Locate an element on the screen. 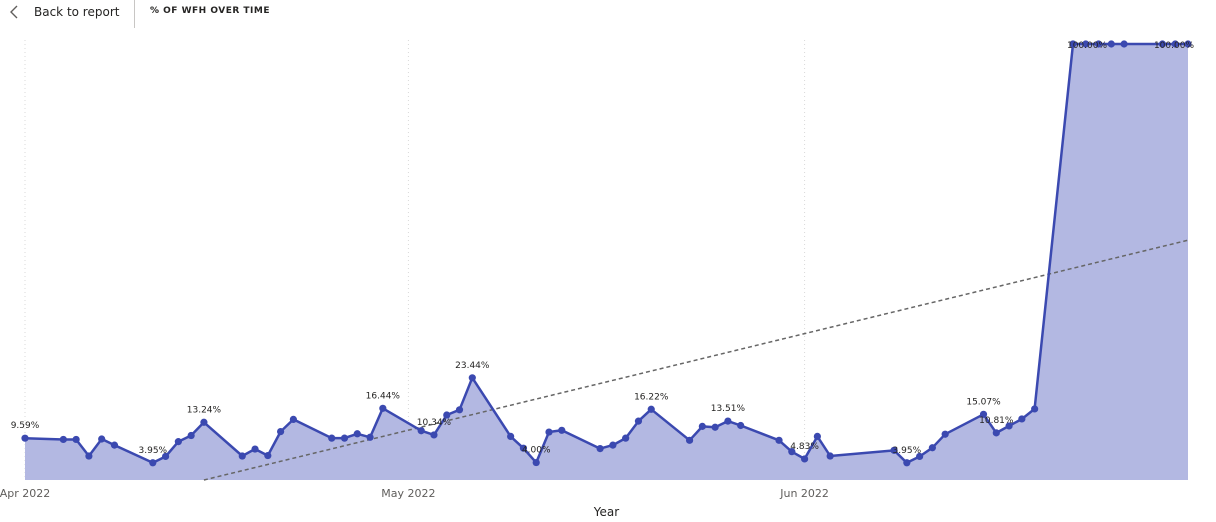 Image resolution: width=1216 pixels, height=522 pixels. data-label: 16.22% is located at coordinates (651, 397).